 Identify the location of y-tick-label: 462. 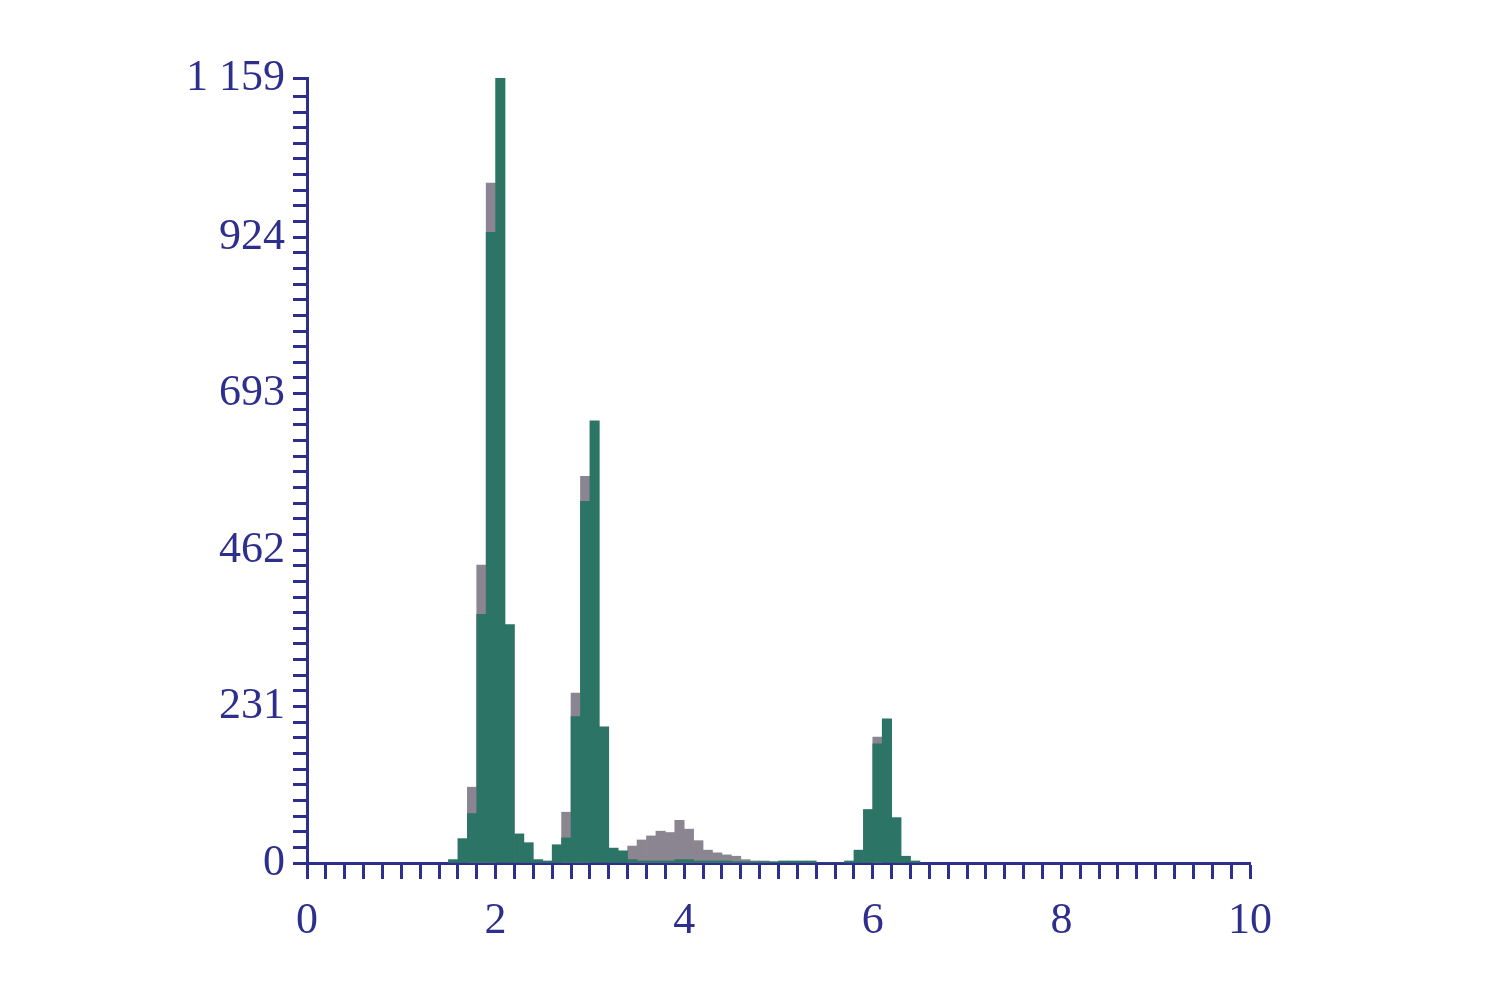
(252, 547).